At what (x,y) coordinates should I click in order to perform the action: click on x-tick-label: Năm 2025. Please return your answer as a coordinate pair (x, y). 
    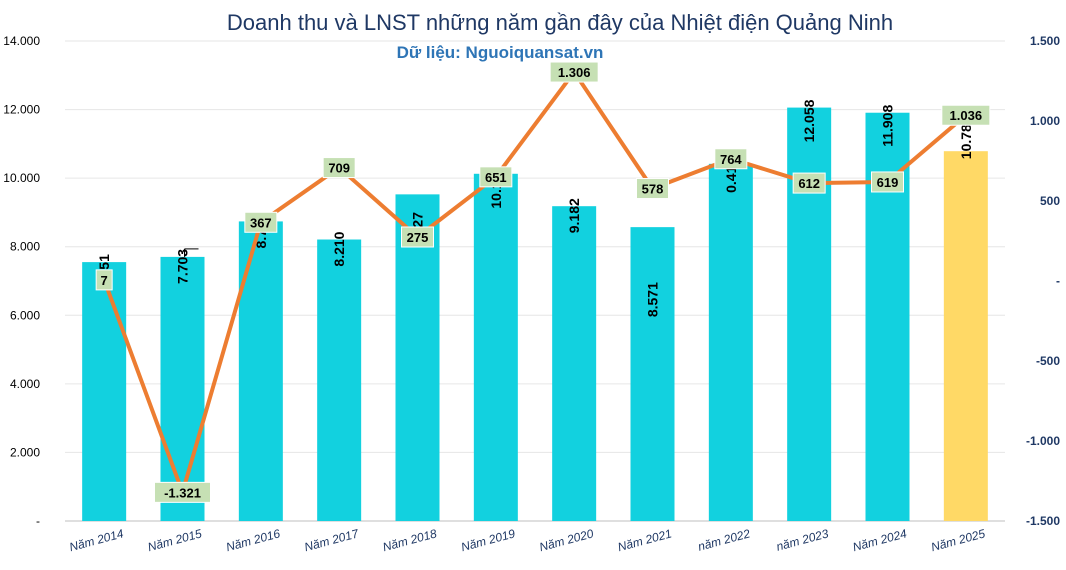
    Looking at the image, I should click on (957, 540).